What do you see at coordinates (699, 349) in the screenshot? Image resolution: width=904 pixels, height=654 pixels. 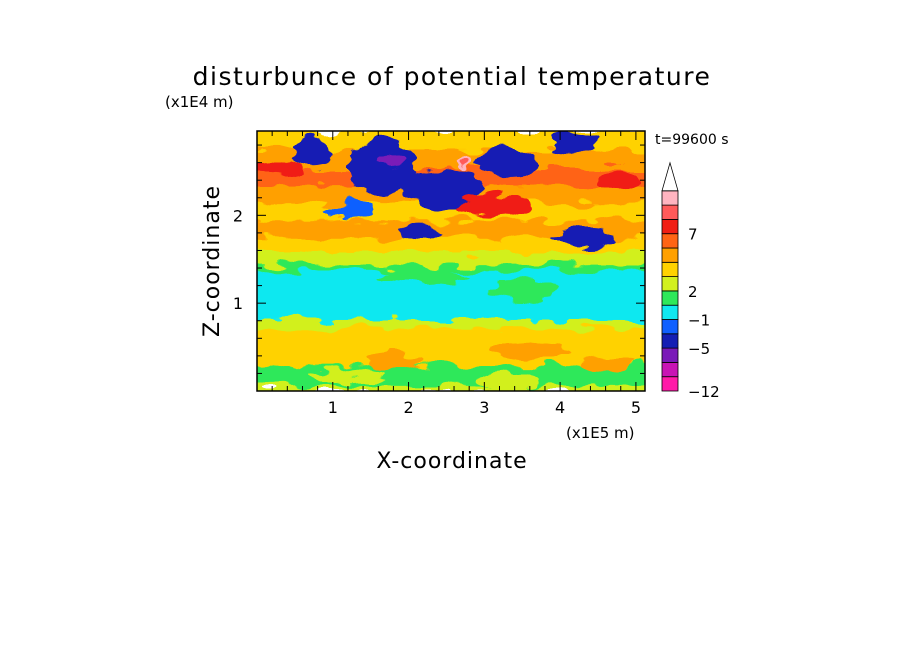 I see `colorbar-tick-label: −5` at bounding box center [699, 349].